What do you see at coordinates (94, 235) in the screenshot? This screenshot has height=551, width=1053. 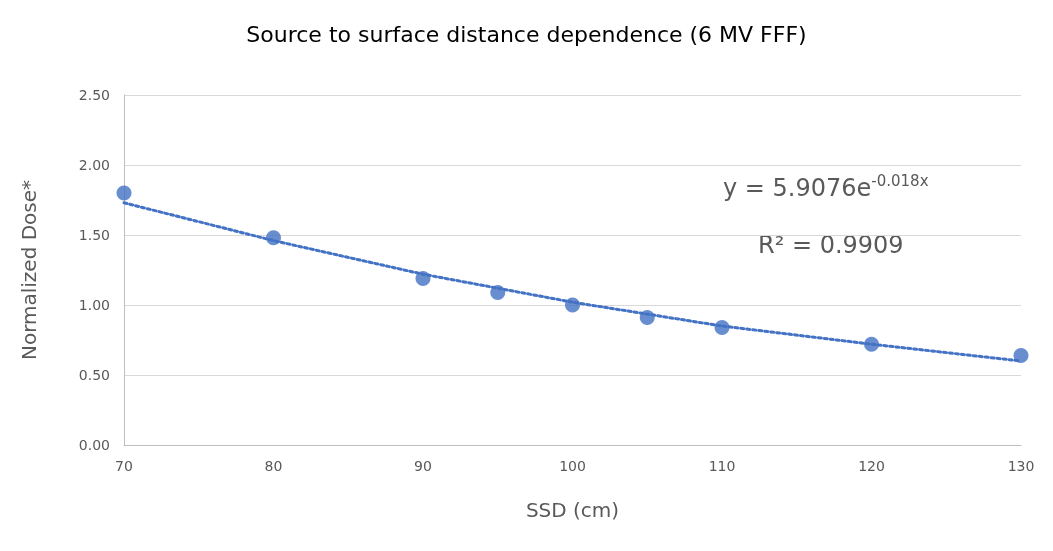 I see `y-tick-label: 1.50` at bounding box center [94, 235].